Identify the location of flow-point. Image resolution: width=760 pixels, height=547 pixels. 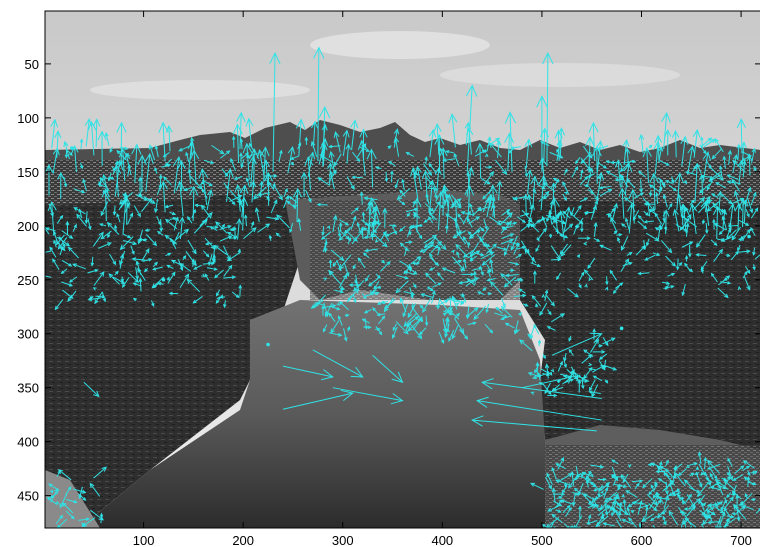
(621, 328).